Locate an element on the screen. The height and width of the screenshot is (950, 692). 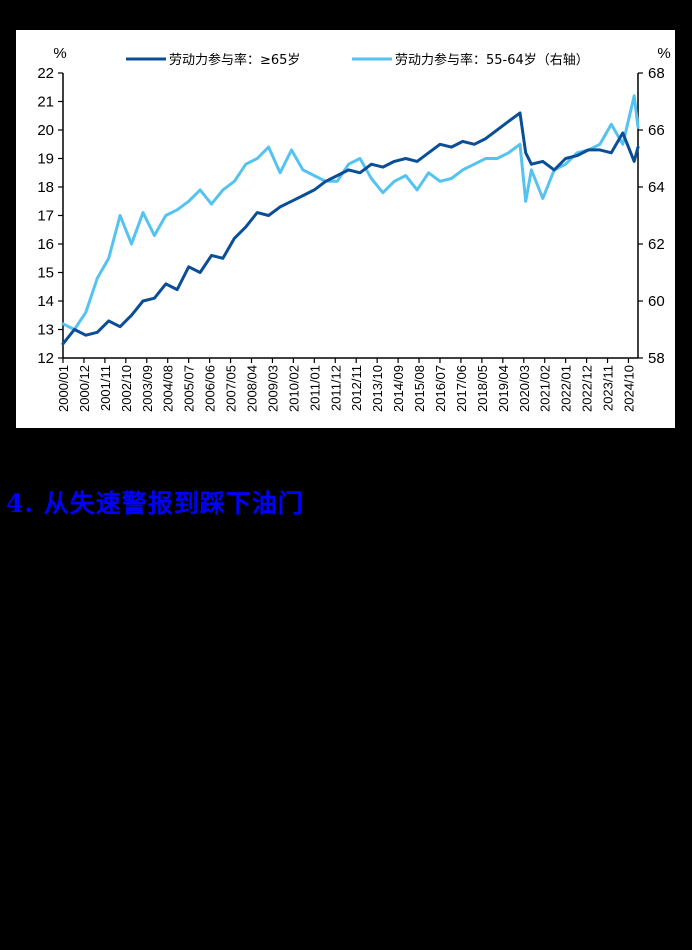
legend-label-65plus: 劳动力参与率：≥65岁 is located at coordinates (234, 60).